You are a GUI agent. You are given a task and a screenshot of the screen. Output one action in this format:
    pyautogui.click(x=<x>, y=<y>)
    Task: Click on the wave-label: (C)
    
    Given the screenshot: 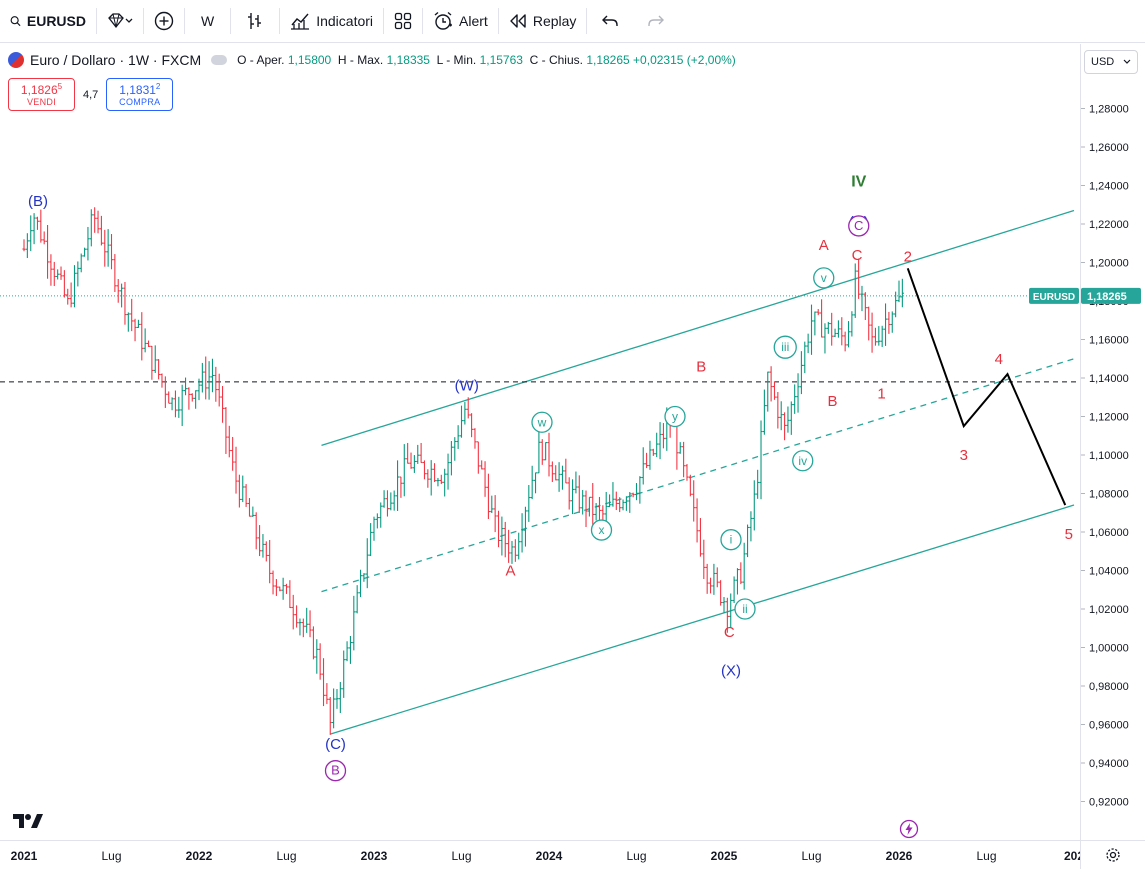 What is the action you would take?
    pyautogui.click(x=335, y=744)
    